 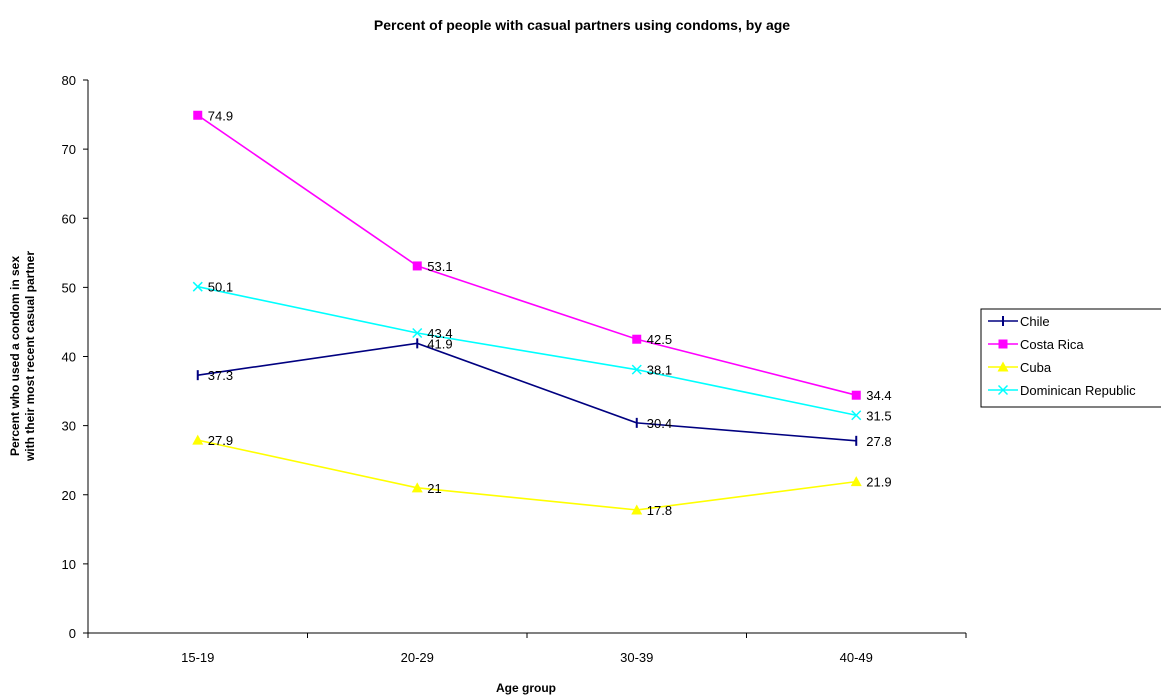 I want to click on data-label-chile: 41.9, so click(x=439, y=343).